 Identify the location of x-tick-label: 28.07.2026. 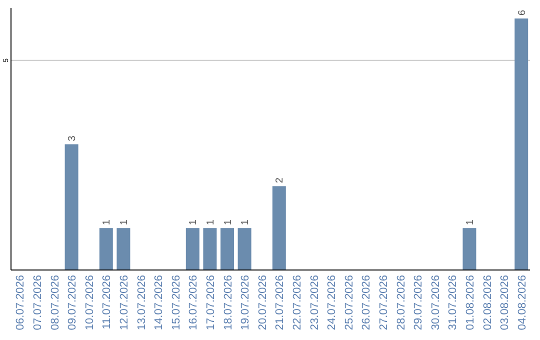
(401, 302).